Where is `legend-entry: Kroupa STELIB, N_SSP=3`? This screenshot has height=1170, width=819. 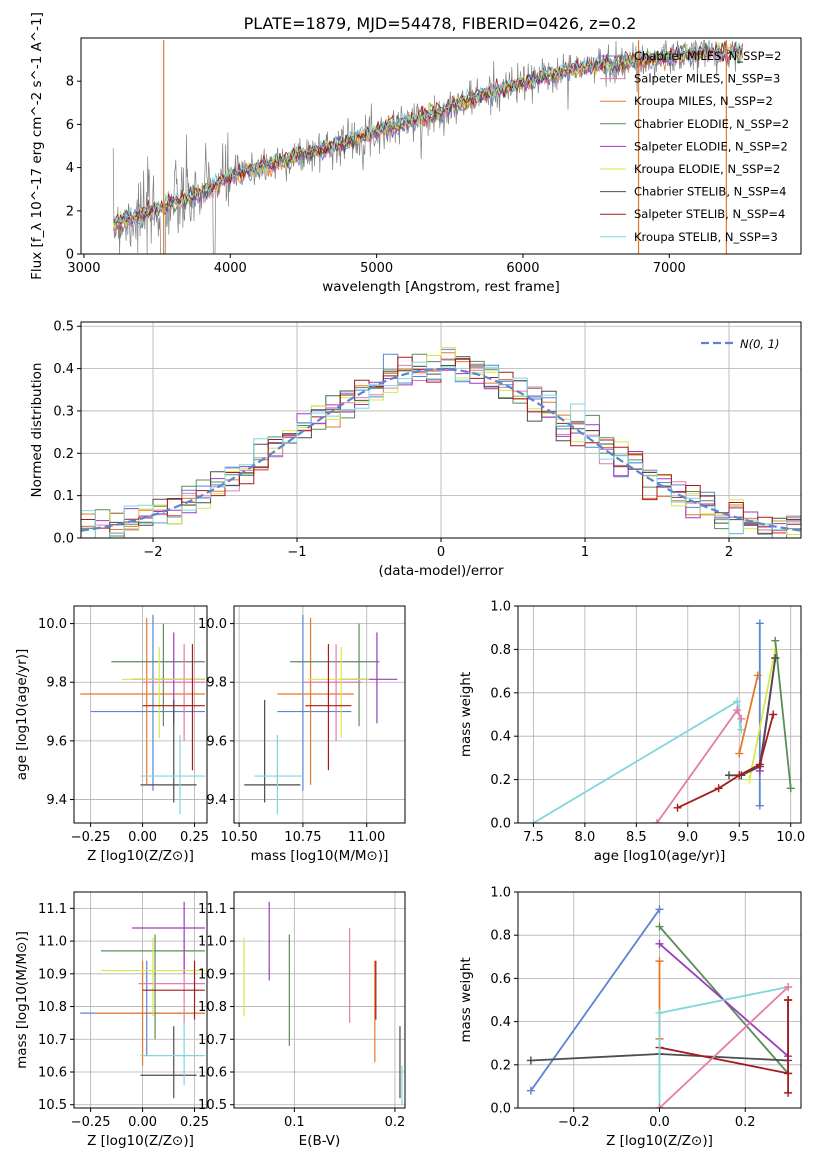 legend-entry: Kroupa STELIB, N_SSP=3 is located at coordinates (706, 237).